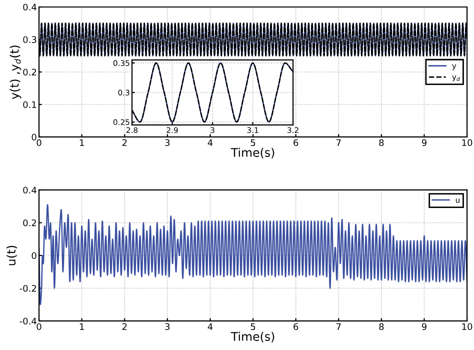  Describe the element at coordinates (12, 256) in the screenshot. I see `y-axis-title: u(t)` at that location.